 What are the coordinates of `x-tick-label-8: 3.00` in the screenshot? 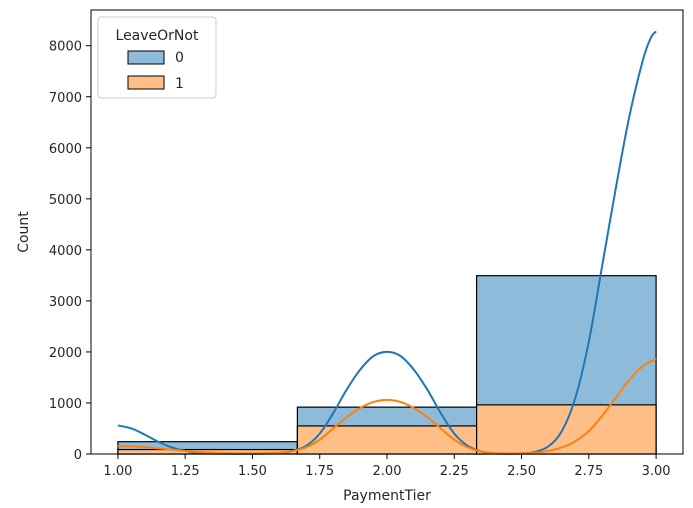 It's located at (656, 471).